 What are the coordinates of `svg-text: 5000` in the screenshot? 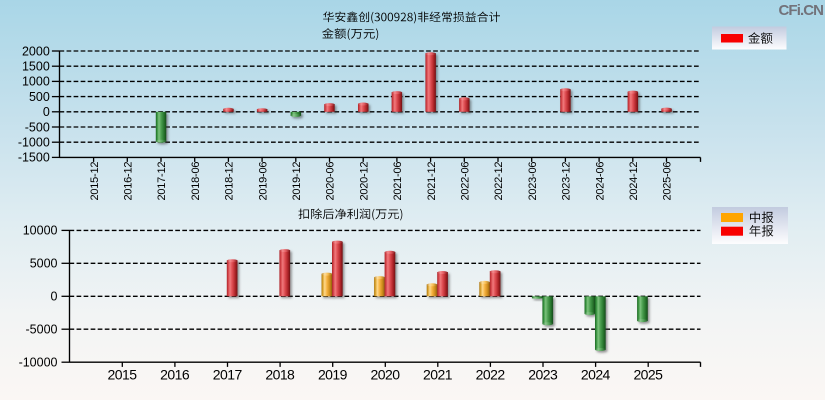 It's located at (44, 264).